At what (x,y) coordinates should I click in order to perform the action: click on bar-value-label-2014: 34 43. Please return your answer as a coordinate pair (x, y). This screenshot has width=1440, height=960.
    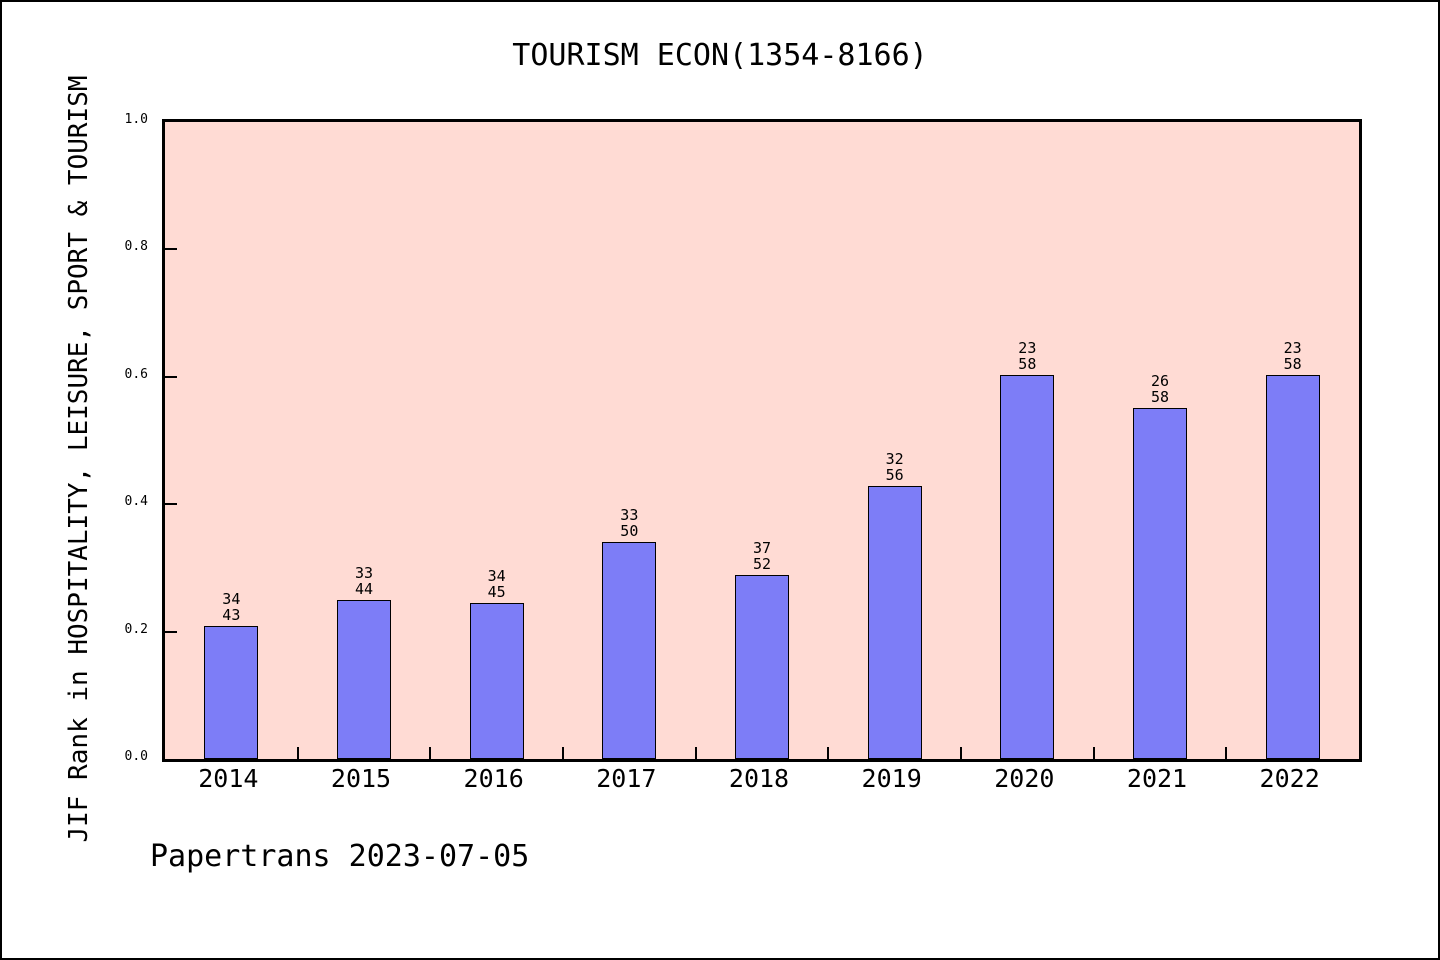
    Looking at the image, I should click on (231, 607).